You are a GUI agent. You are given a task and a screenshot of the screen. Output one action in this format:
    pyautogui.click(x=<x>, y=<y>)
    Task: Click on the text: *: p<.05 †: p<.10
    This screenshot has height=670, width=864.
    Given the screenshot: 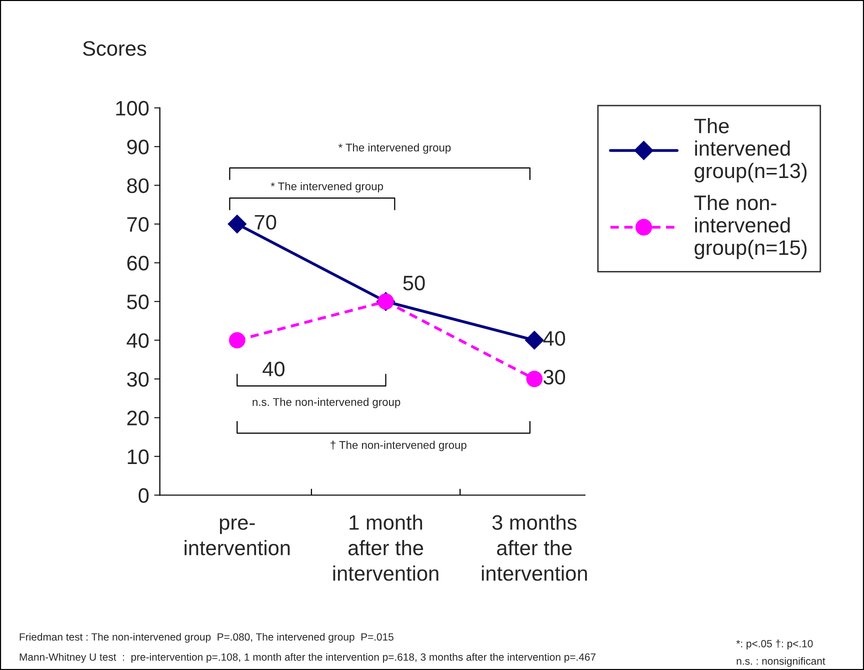 What is the action you would take?
    pyautogui.click(x=774, y=645)
    